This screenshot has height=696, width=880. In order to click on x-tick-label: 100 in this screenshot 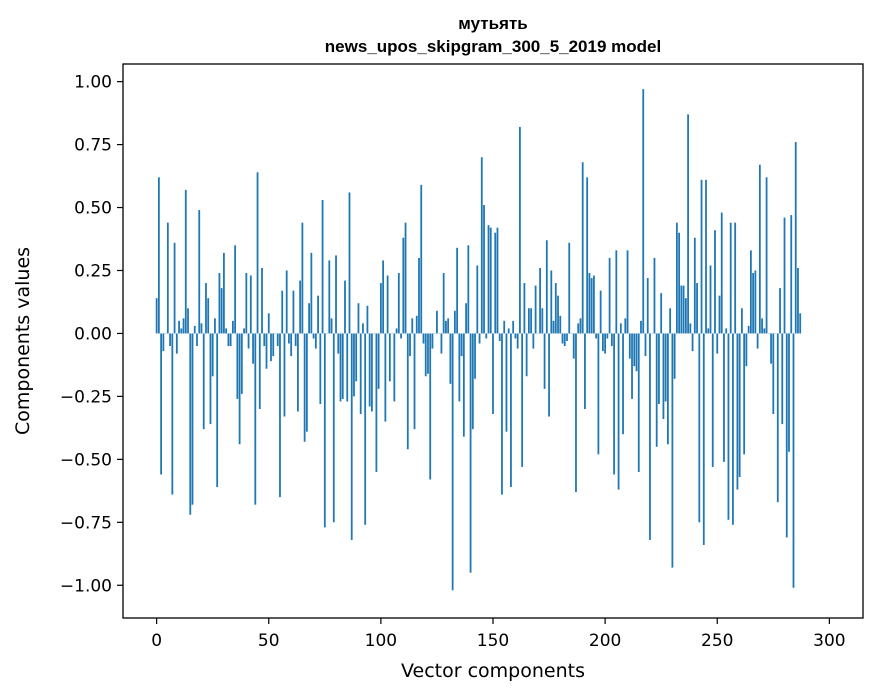, I will do `click(381, 641)`.